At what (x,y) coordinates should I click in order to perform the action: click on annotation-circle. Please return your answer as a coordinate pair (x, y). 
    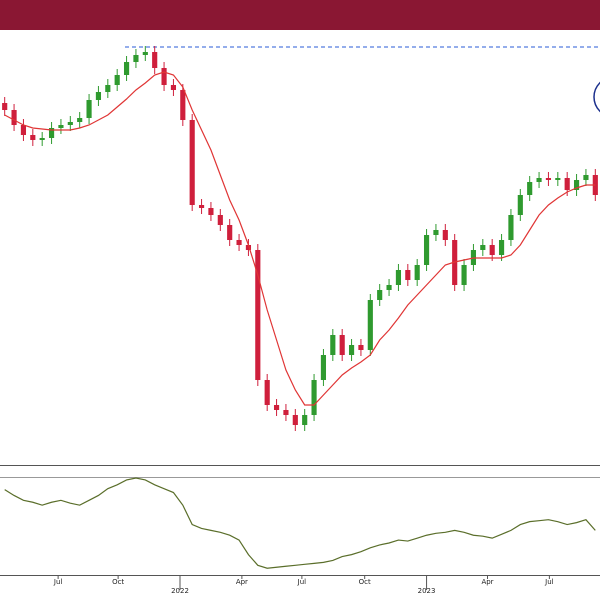
    Looking at the image, I should click on (596, 97).